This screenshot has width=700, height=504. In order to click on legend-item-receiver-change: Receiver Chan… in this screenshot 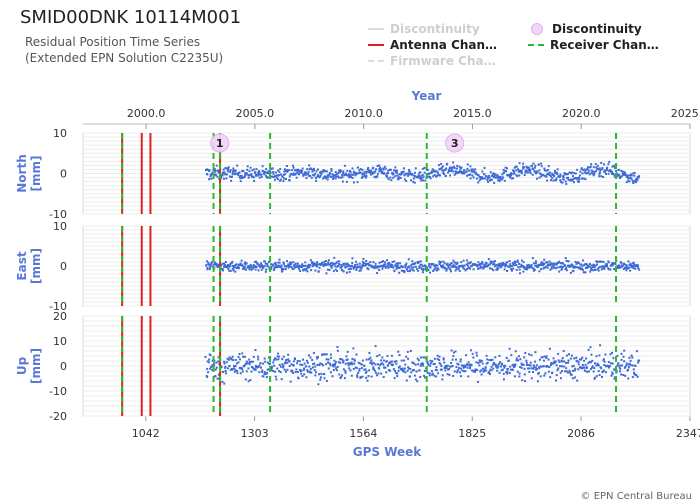, I will do `click(593, 45)`.